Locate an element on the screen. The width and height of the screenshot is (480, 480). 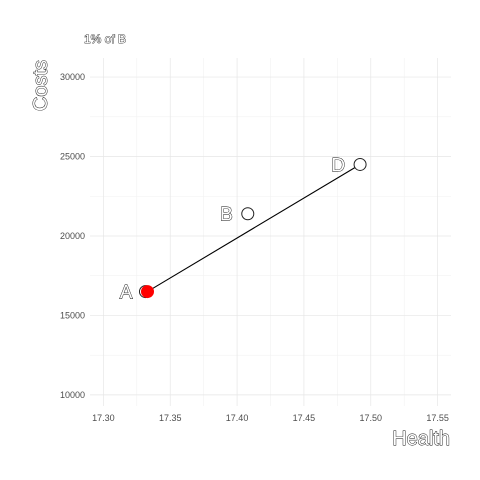
x-axis-label: Health is located at coordinates (421, 439).